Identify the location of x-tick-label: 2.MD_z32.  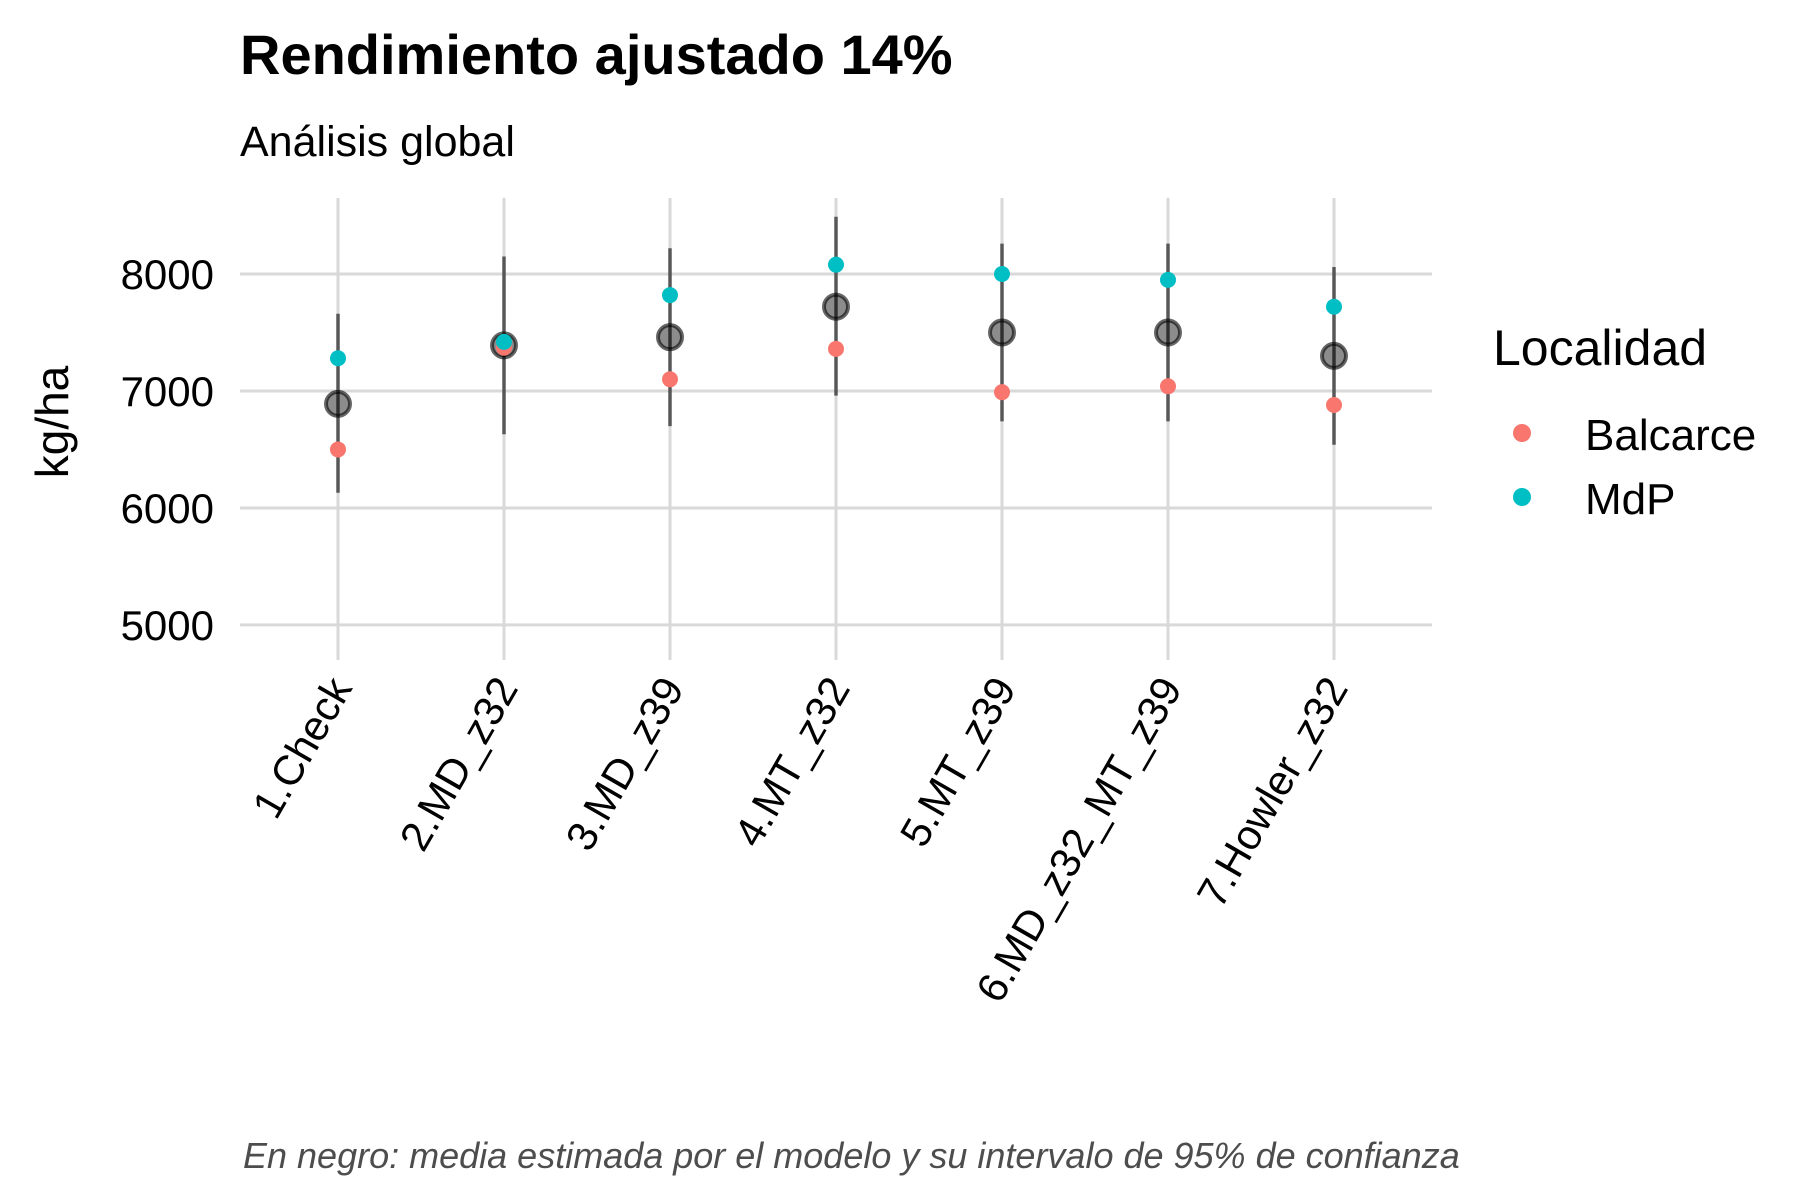
(458, 763).